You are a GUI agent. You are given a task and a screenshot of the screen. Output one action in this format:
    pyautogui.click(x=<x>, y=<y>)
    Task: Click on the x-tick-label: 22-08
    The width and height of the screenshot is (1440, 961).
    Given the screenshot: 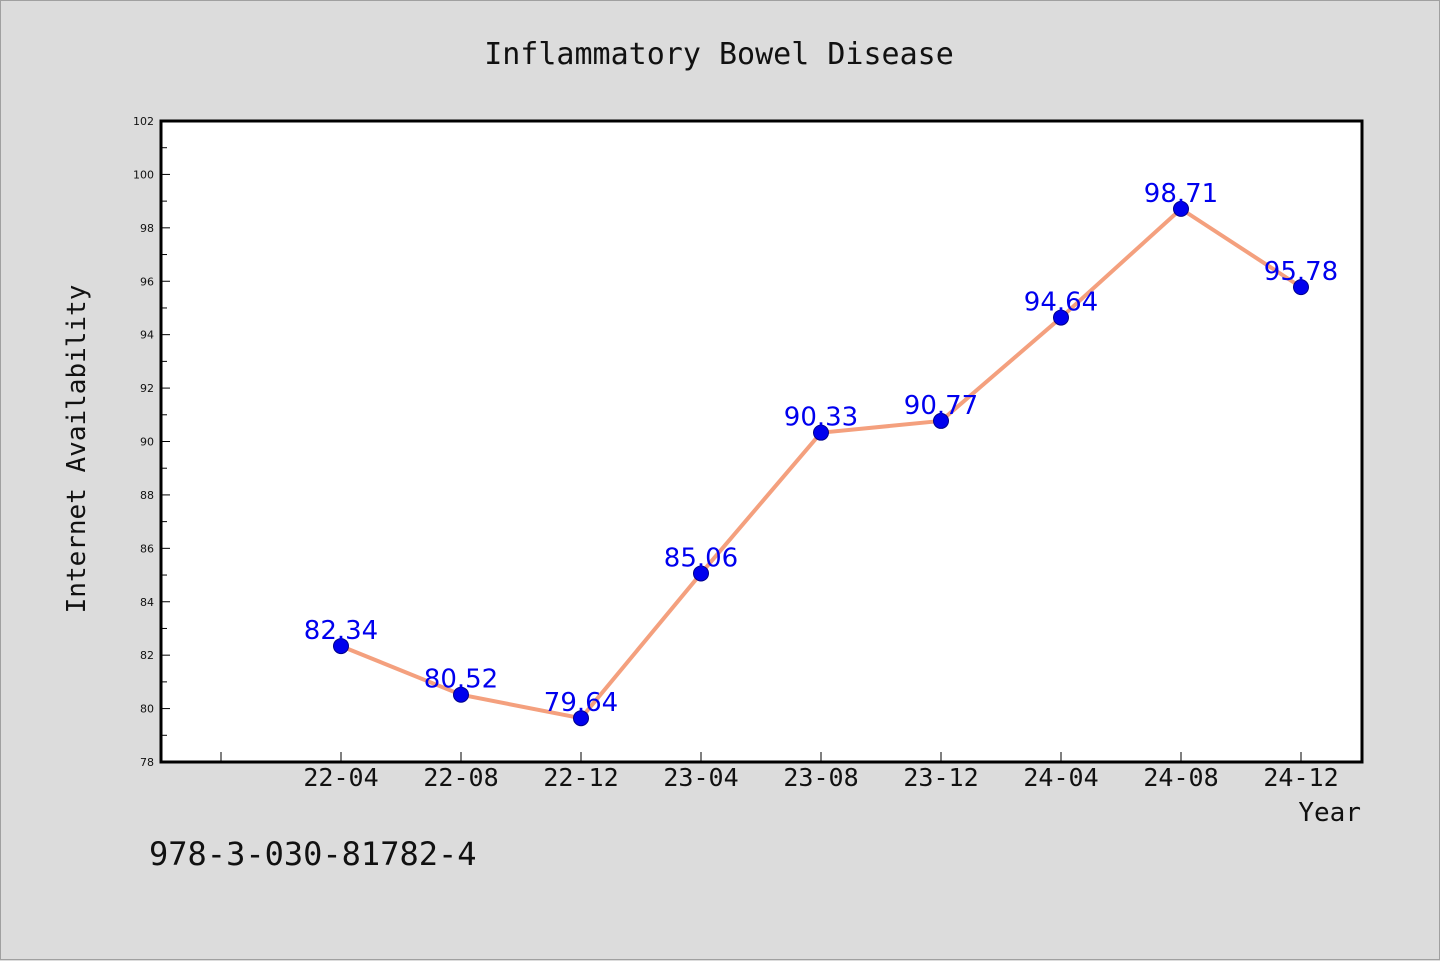 What is the action you would take?
    pyautogui.click(x=460, y=777)
    